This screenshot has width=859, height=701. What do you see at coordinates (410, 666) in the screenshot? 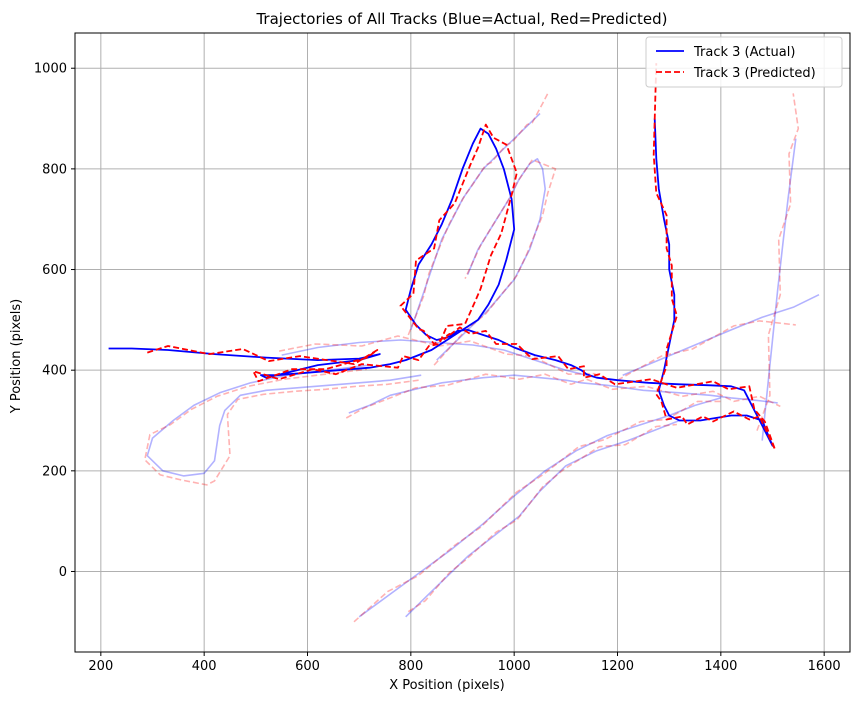
I see `x-tick-label: 800` at bounding box center [410, 666].